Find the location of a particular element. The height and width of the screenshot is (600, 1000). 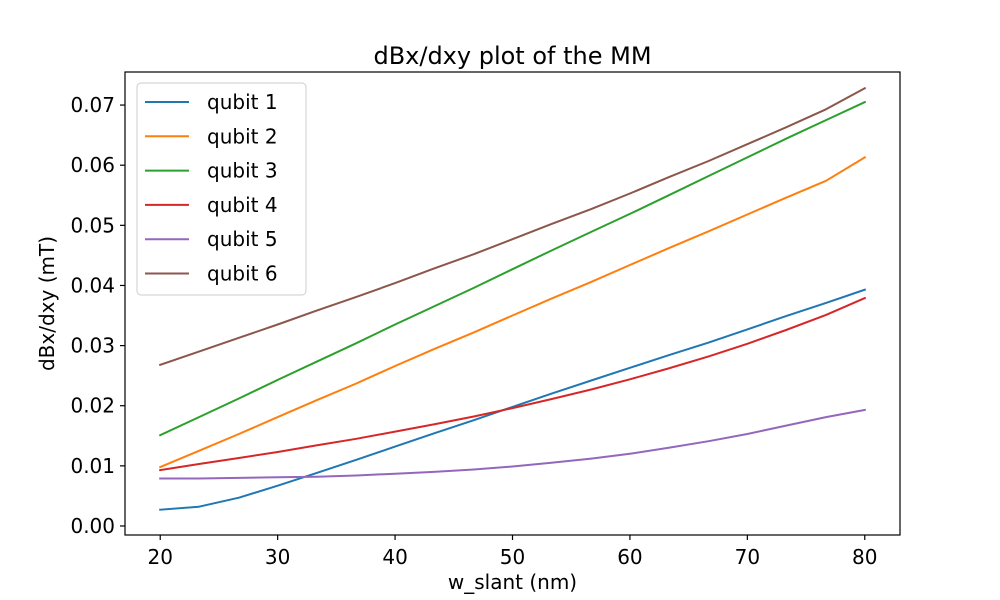

x-tick-label: 30 is located at coordinates (277, 557).